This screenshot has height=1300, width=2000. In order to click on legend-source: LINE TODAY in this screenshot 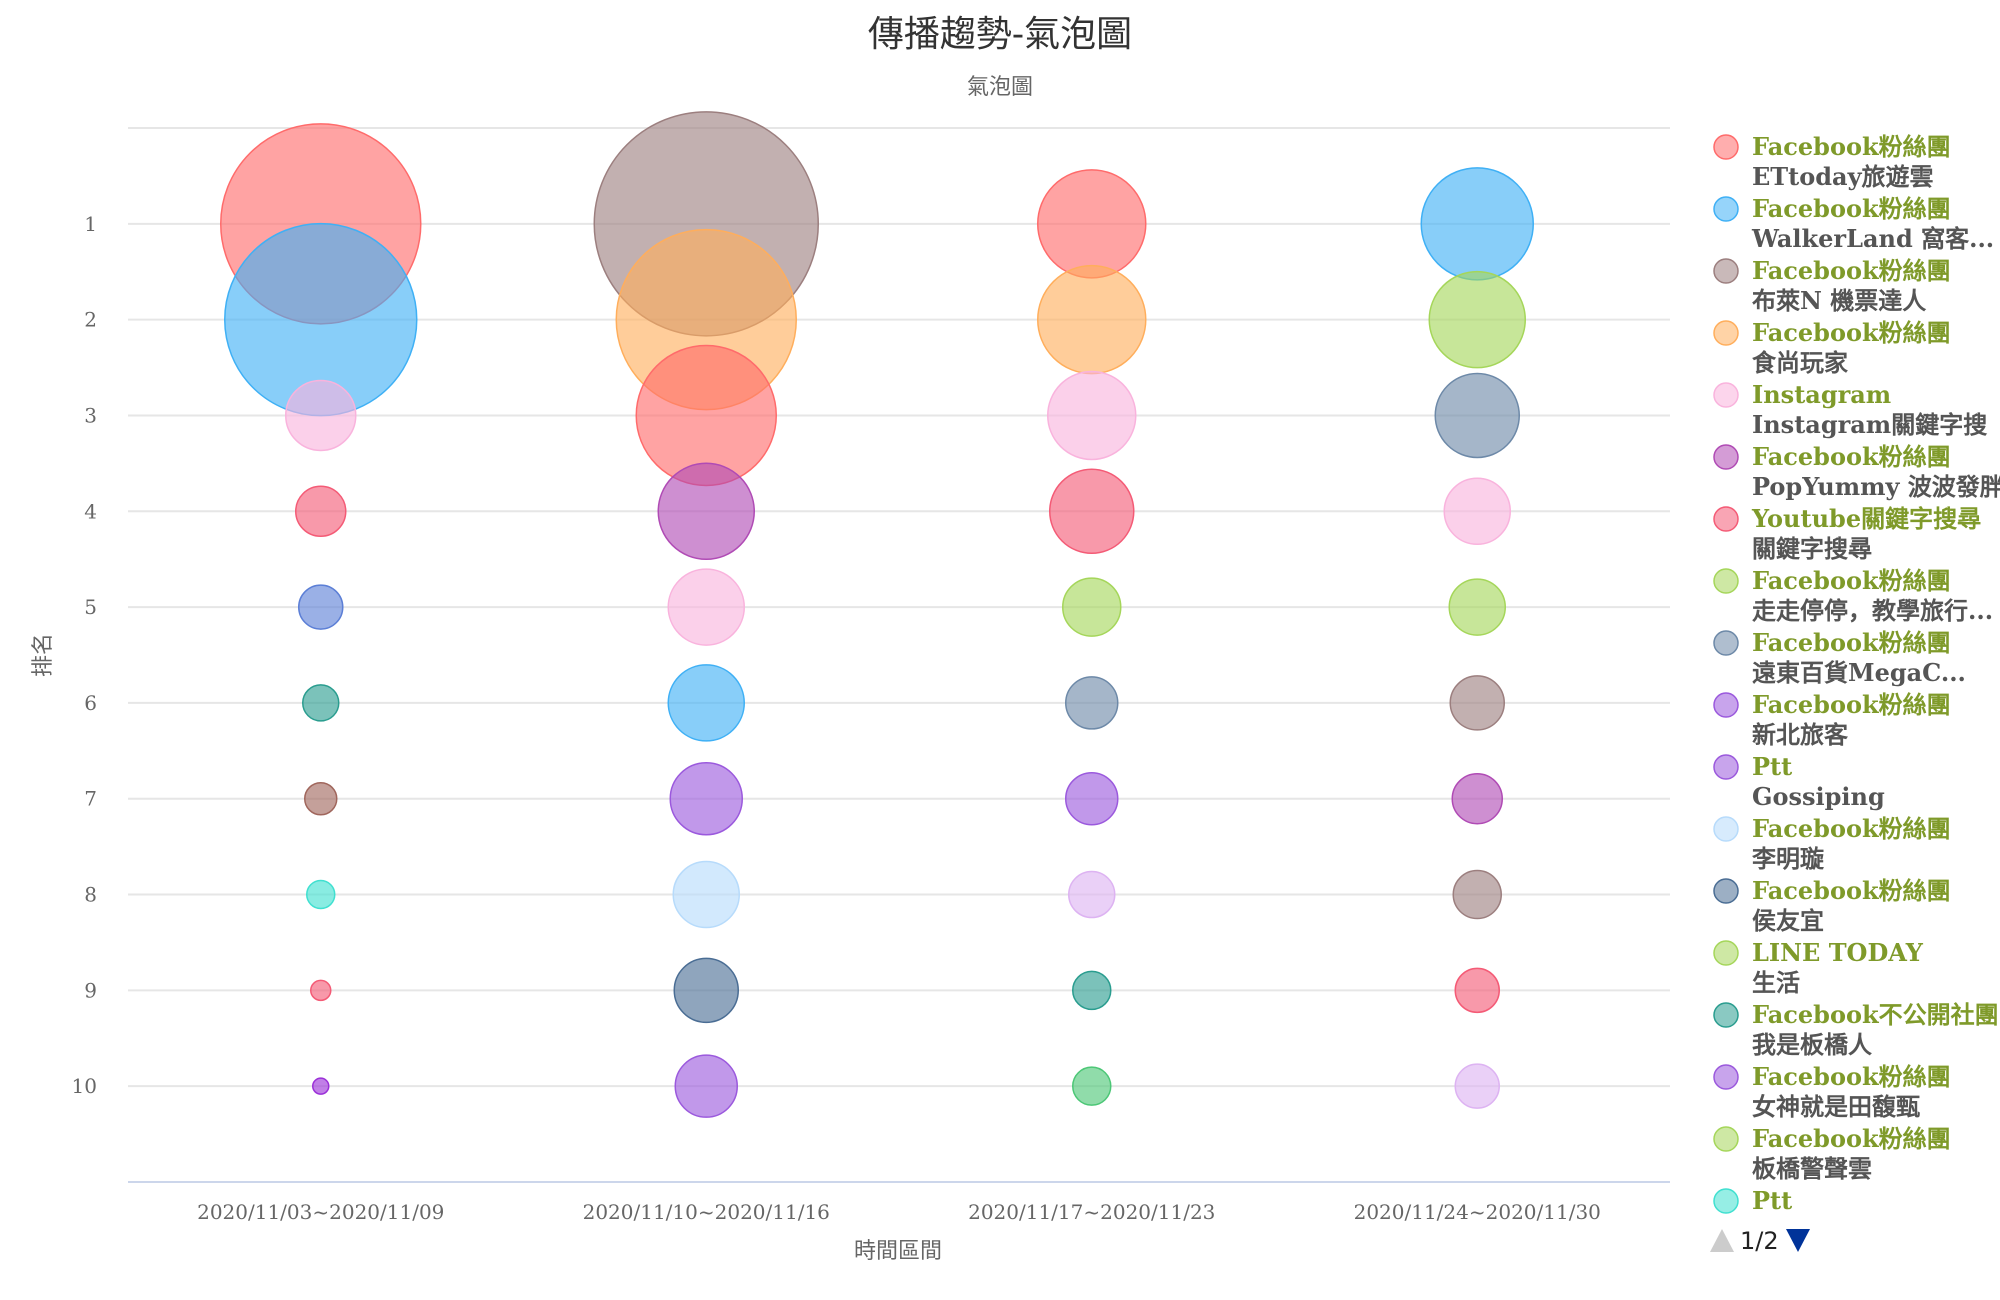, I will do `click(1838, 952)`.